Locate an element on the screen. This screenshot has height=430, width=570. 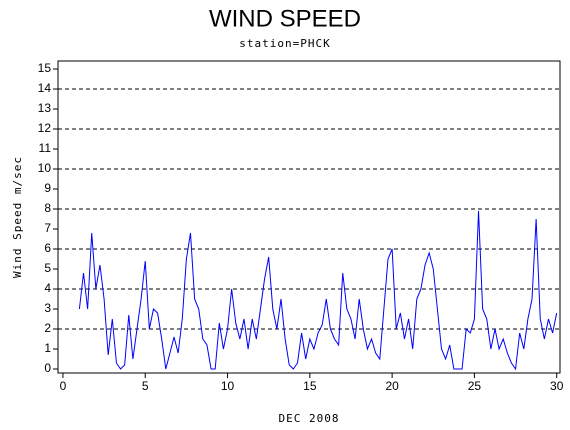
y-tick-label: 8 is located at coordinates (47, 208).